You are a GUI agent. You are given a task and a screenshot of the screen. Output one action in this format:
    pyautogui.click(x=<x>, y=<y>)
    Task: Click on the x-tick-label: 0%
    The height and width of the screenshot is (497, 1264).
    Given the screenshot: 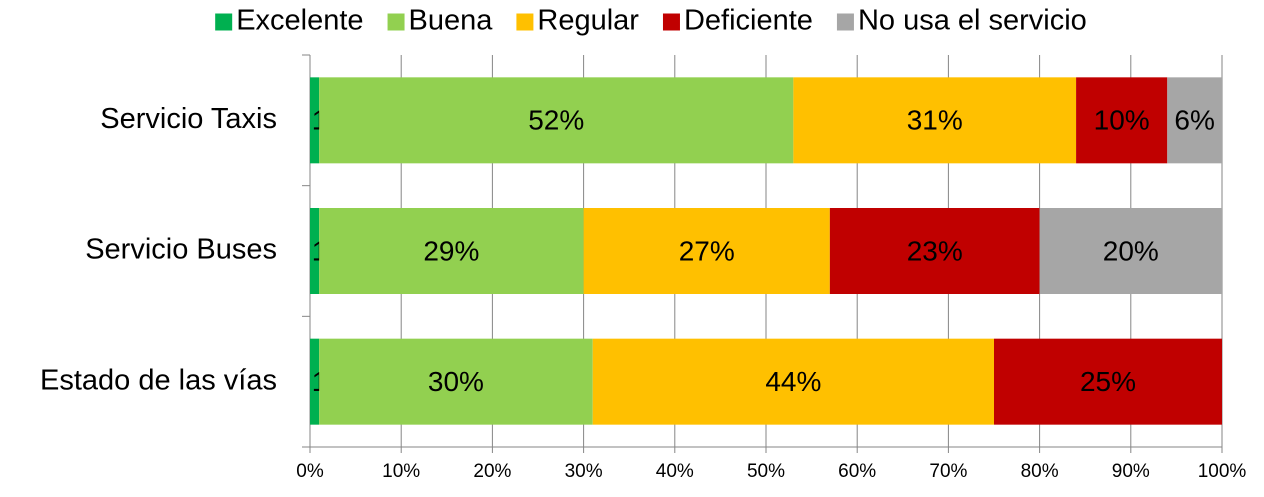 What is the action you would take?
    pyautogui.click(x=310, y=471)
    